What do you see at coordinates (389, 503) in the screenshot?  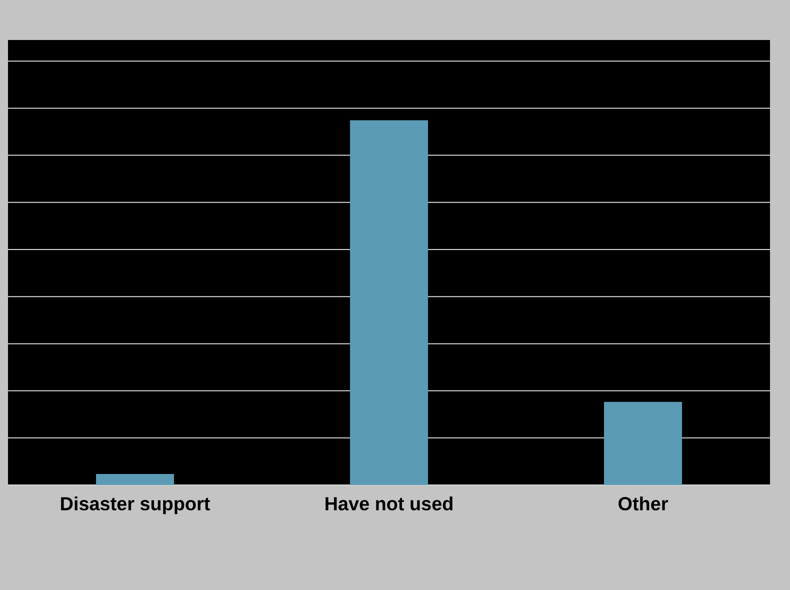 I see `x-tick-label: Have not used` at bounding box center [389, 503].